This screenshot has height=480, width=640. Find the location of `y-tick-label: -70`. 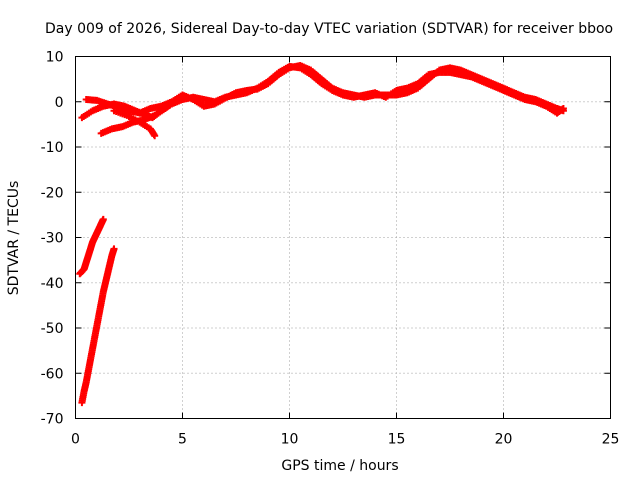

y-tick-label: -70 is located at coordinates (52, 420).